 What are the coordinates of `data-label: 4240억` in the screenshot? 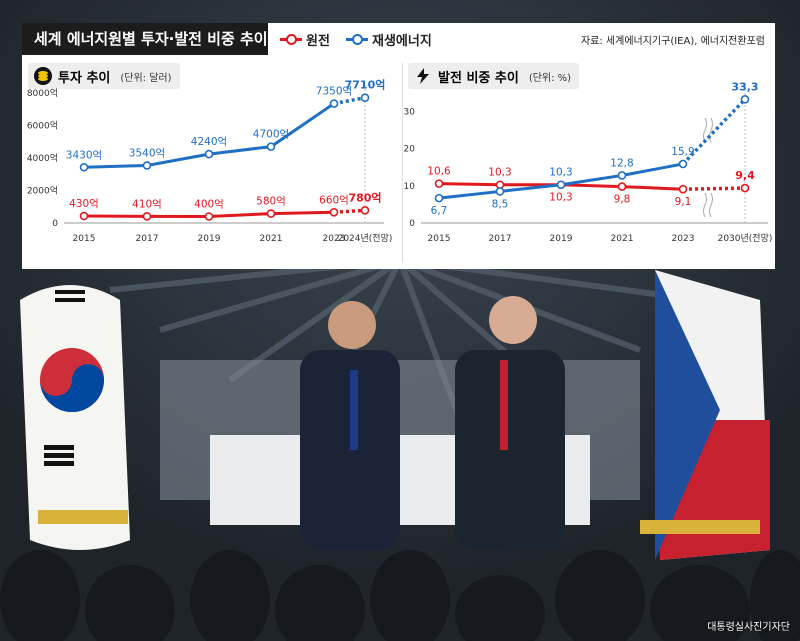 It's located at (209, 142).